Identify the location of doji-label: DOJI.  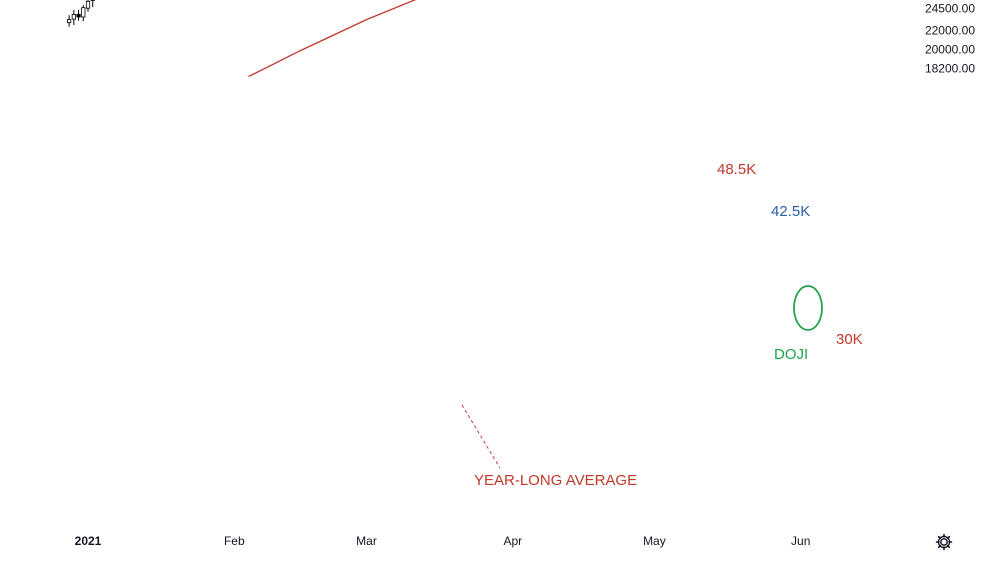
(791, 354).